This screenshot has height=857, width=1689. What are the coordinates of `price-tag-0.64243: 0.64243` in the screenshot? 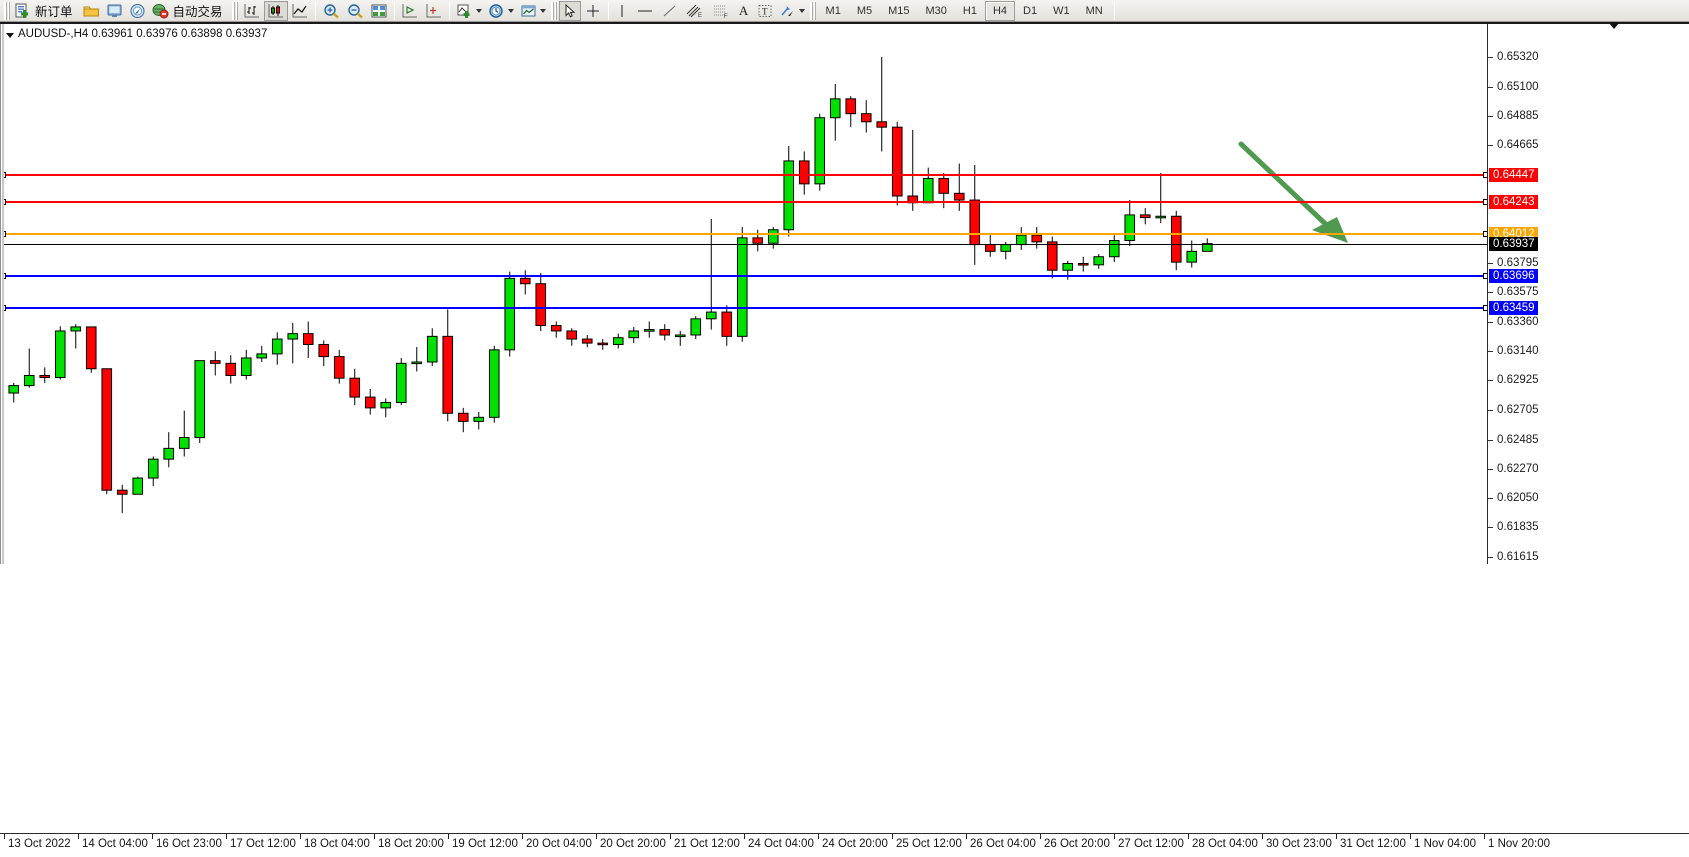 It's located at (1513, 202).